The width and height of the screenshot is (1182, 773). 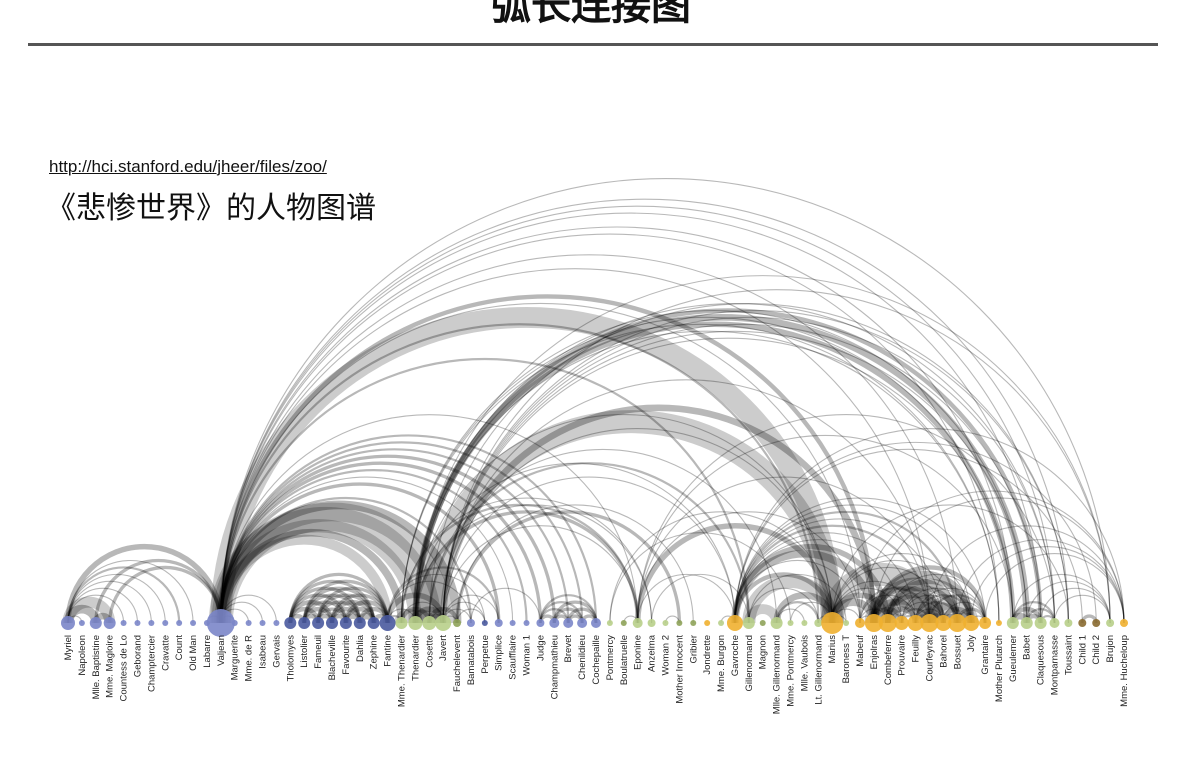 I want to click on source-link: http://hci.stanford.edu/jheer/files/zoo/, so click(x=188, y=166).